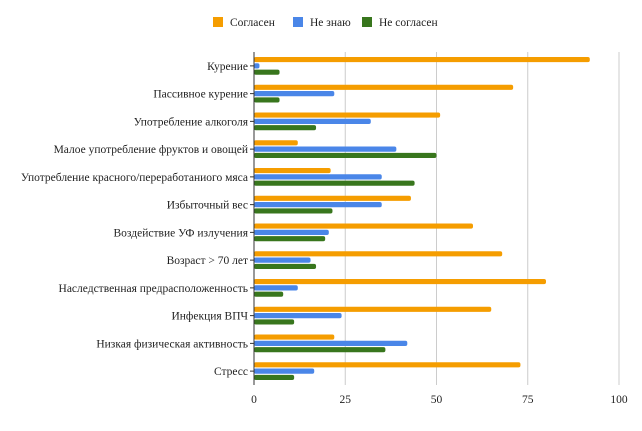 This screenshot has height=431, width=642. I want to click on legend-dont-know-item: Не знаю, so click(322, 23).